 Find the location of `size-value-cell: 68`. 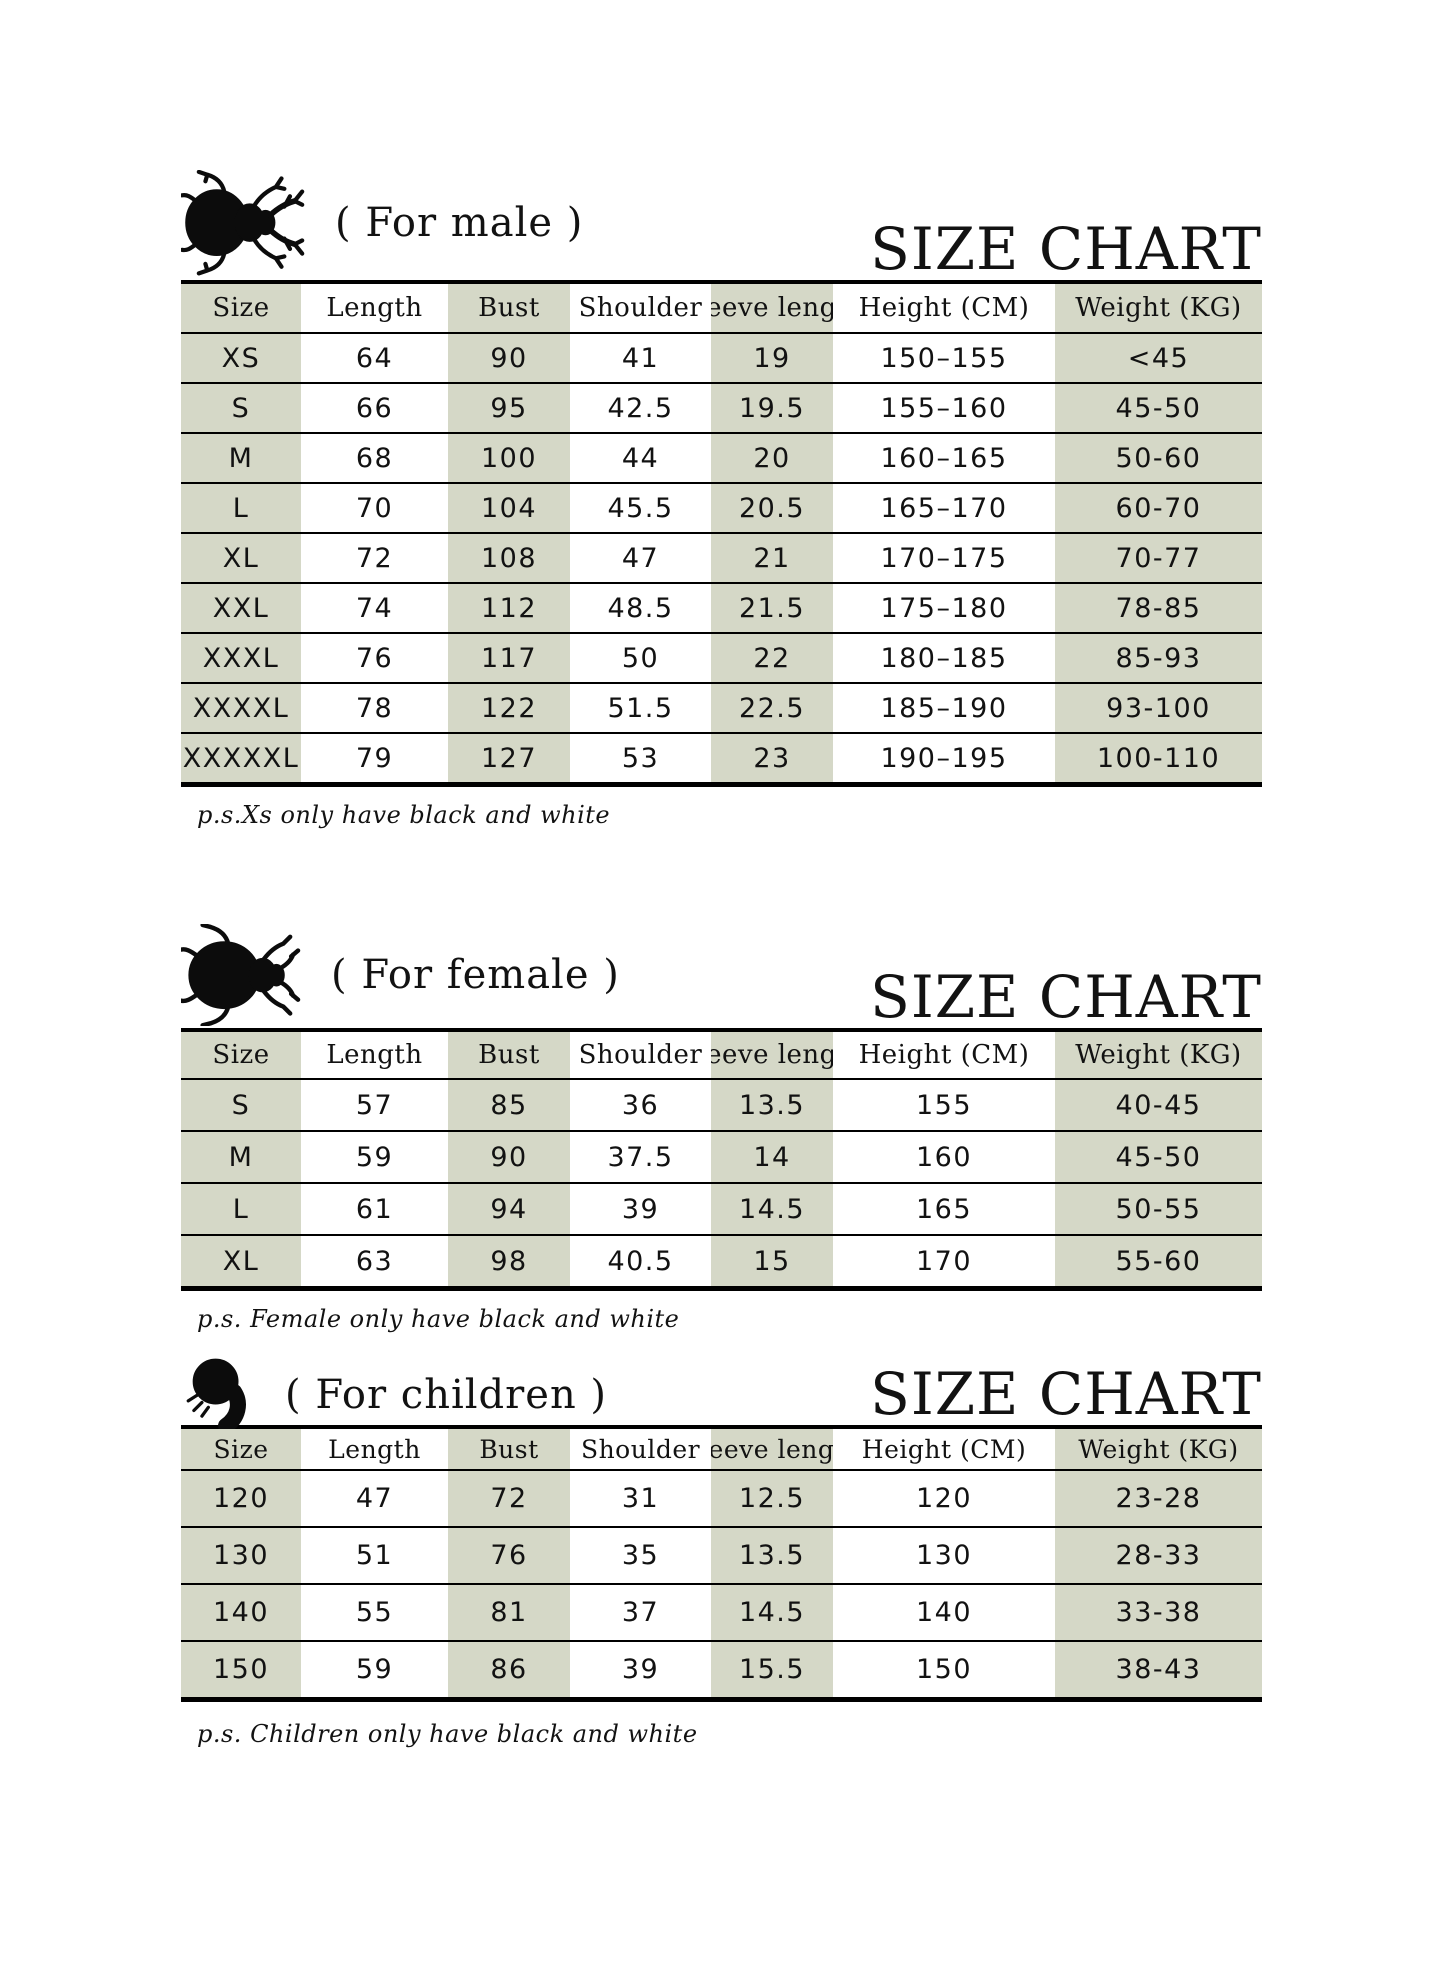

size-value-cell: 68 is located at coordinates (374, 458).